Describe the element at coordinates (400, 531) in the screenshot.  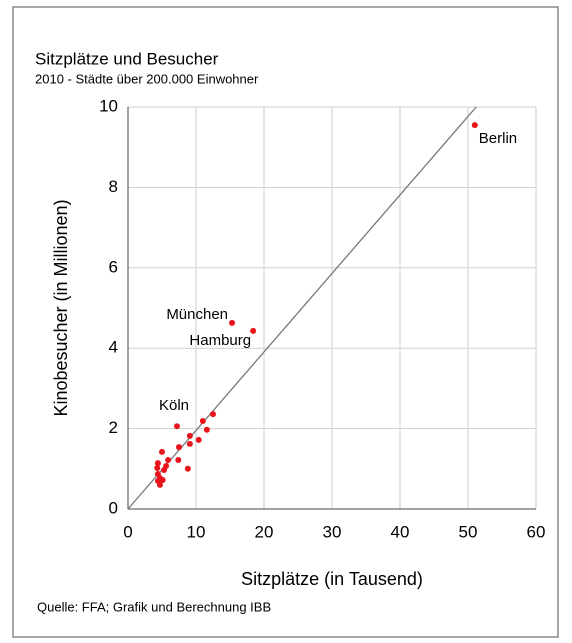
I see `x-tick-label: 40` at that location.